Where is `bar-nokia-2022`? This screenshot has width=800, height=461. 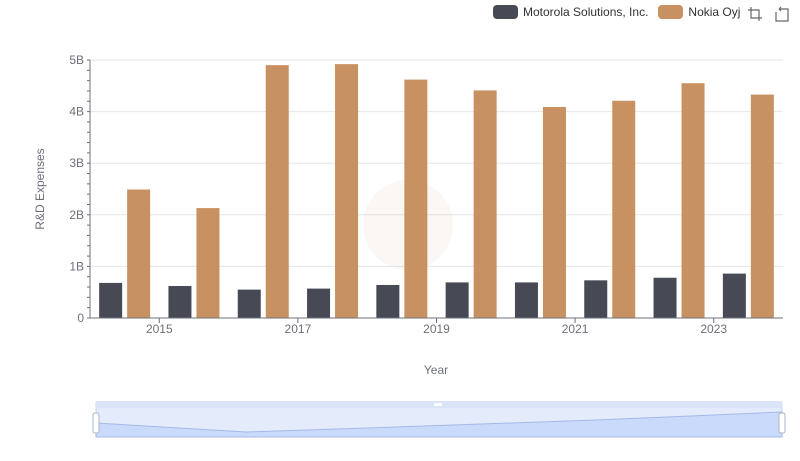
bar-nokia-2022 is located at coordinates (693, 200).